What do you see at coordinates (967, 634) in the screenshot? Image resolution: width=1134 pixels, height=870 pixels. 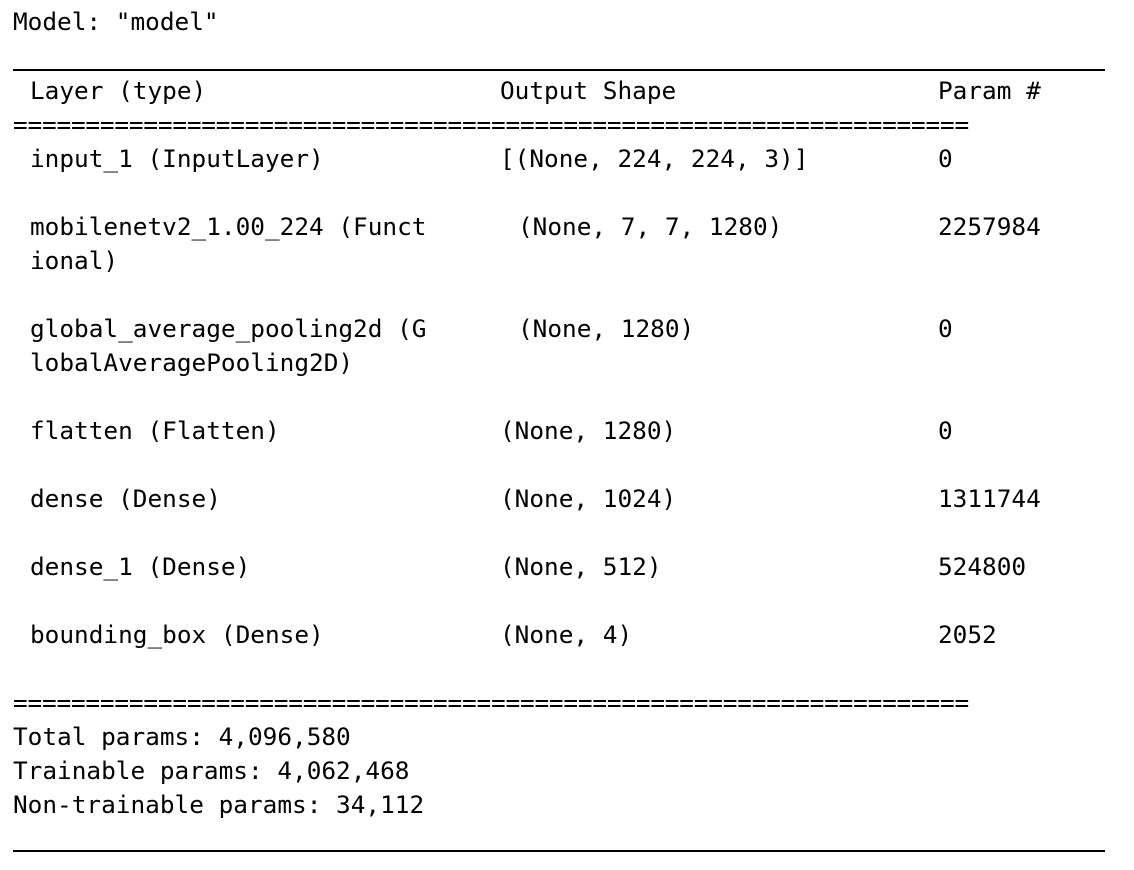 I see `param-count: 2052` at bounding box center [967, 634].